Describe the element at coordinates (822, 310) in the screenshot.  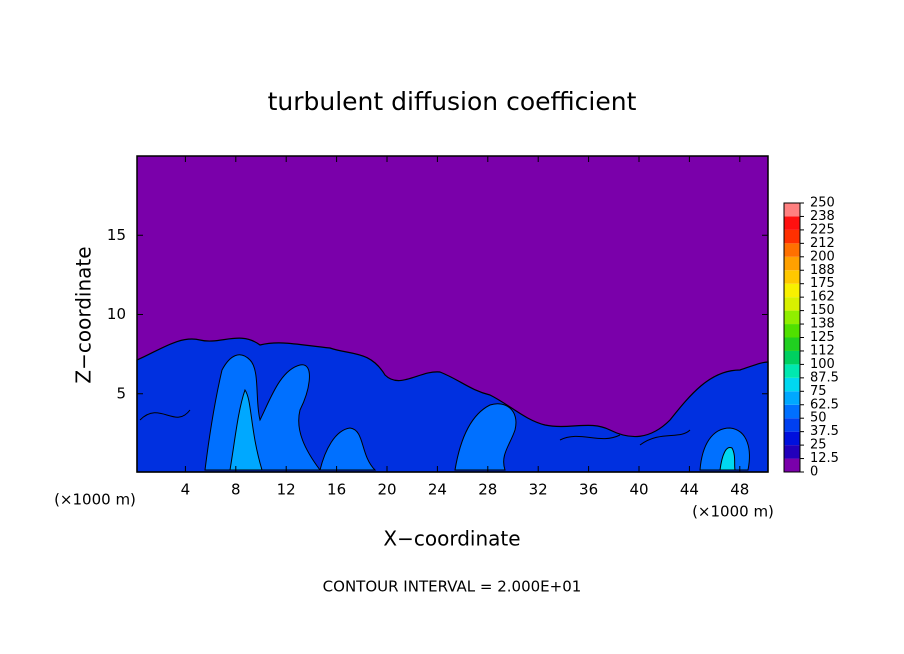
I see `colorbar-label: 150` at that location.